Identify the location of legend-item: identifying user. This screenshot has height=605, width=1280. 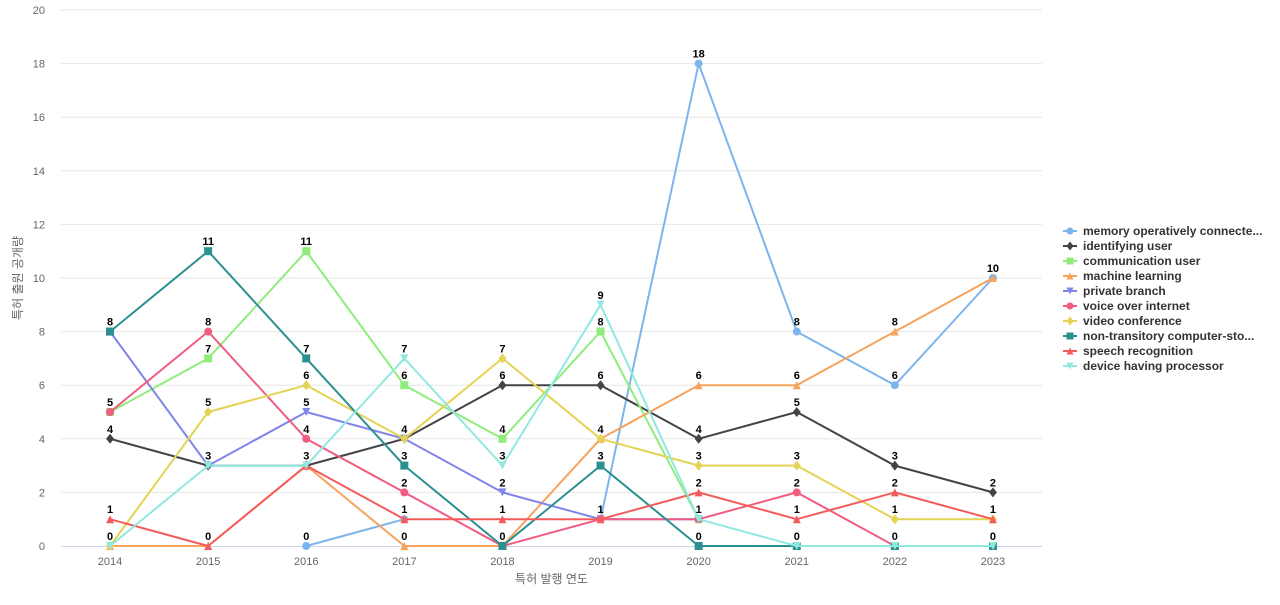
(1118, 246).